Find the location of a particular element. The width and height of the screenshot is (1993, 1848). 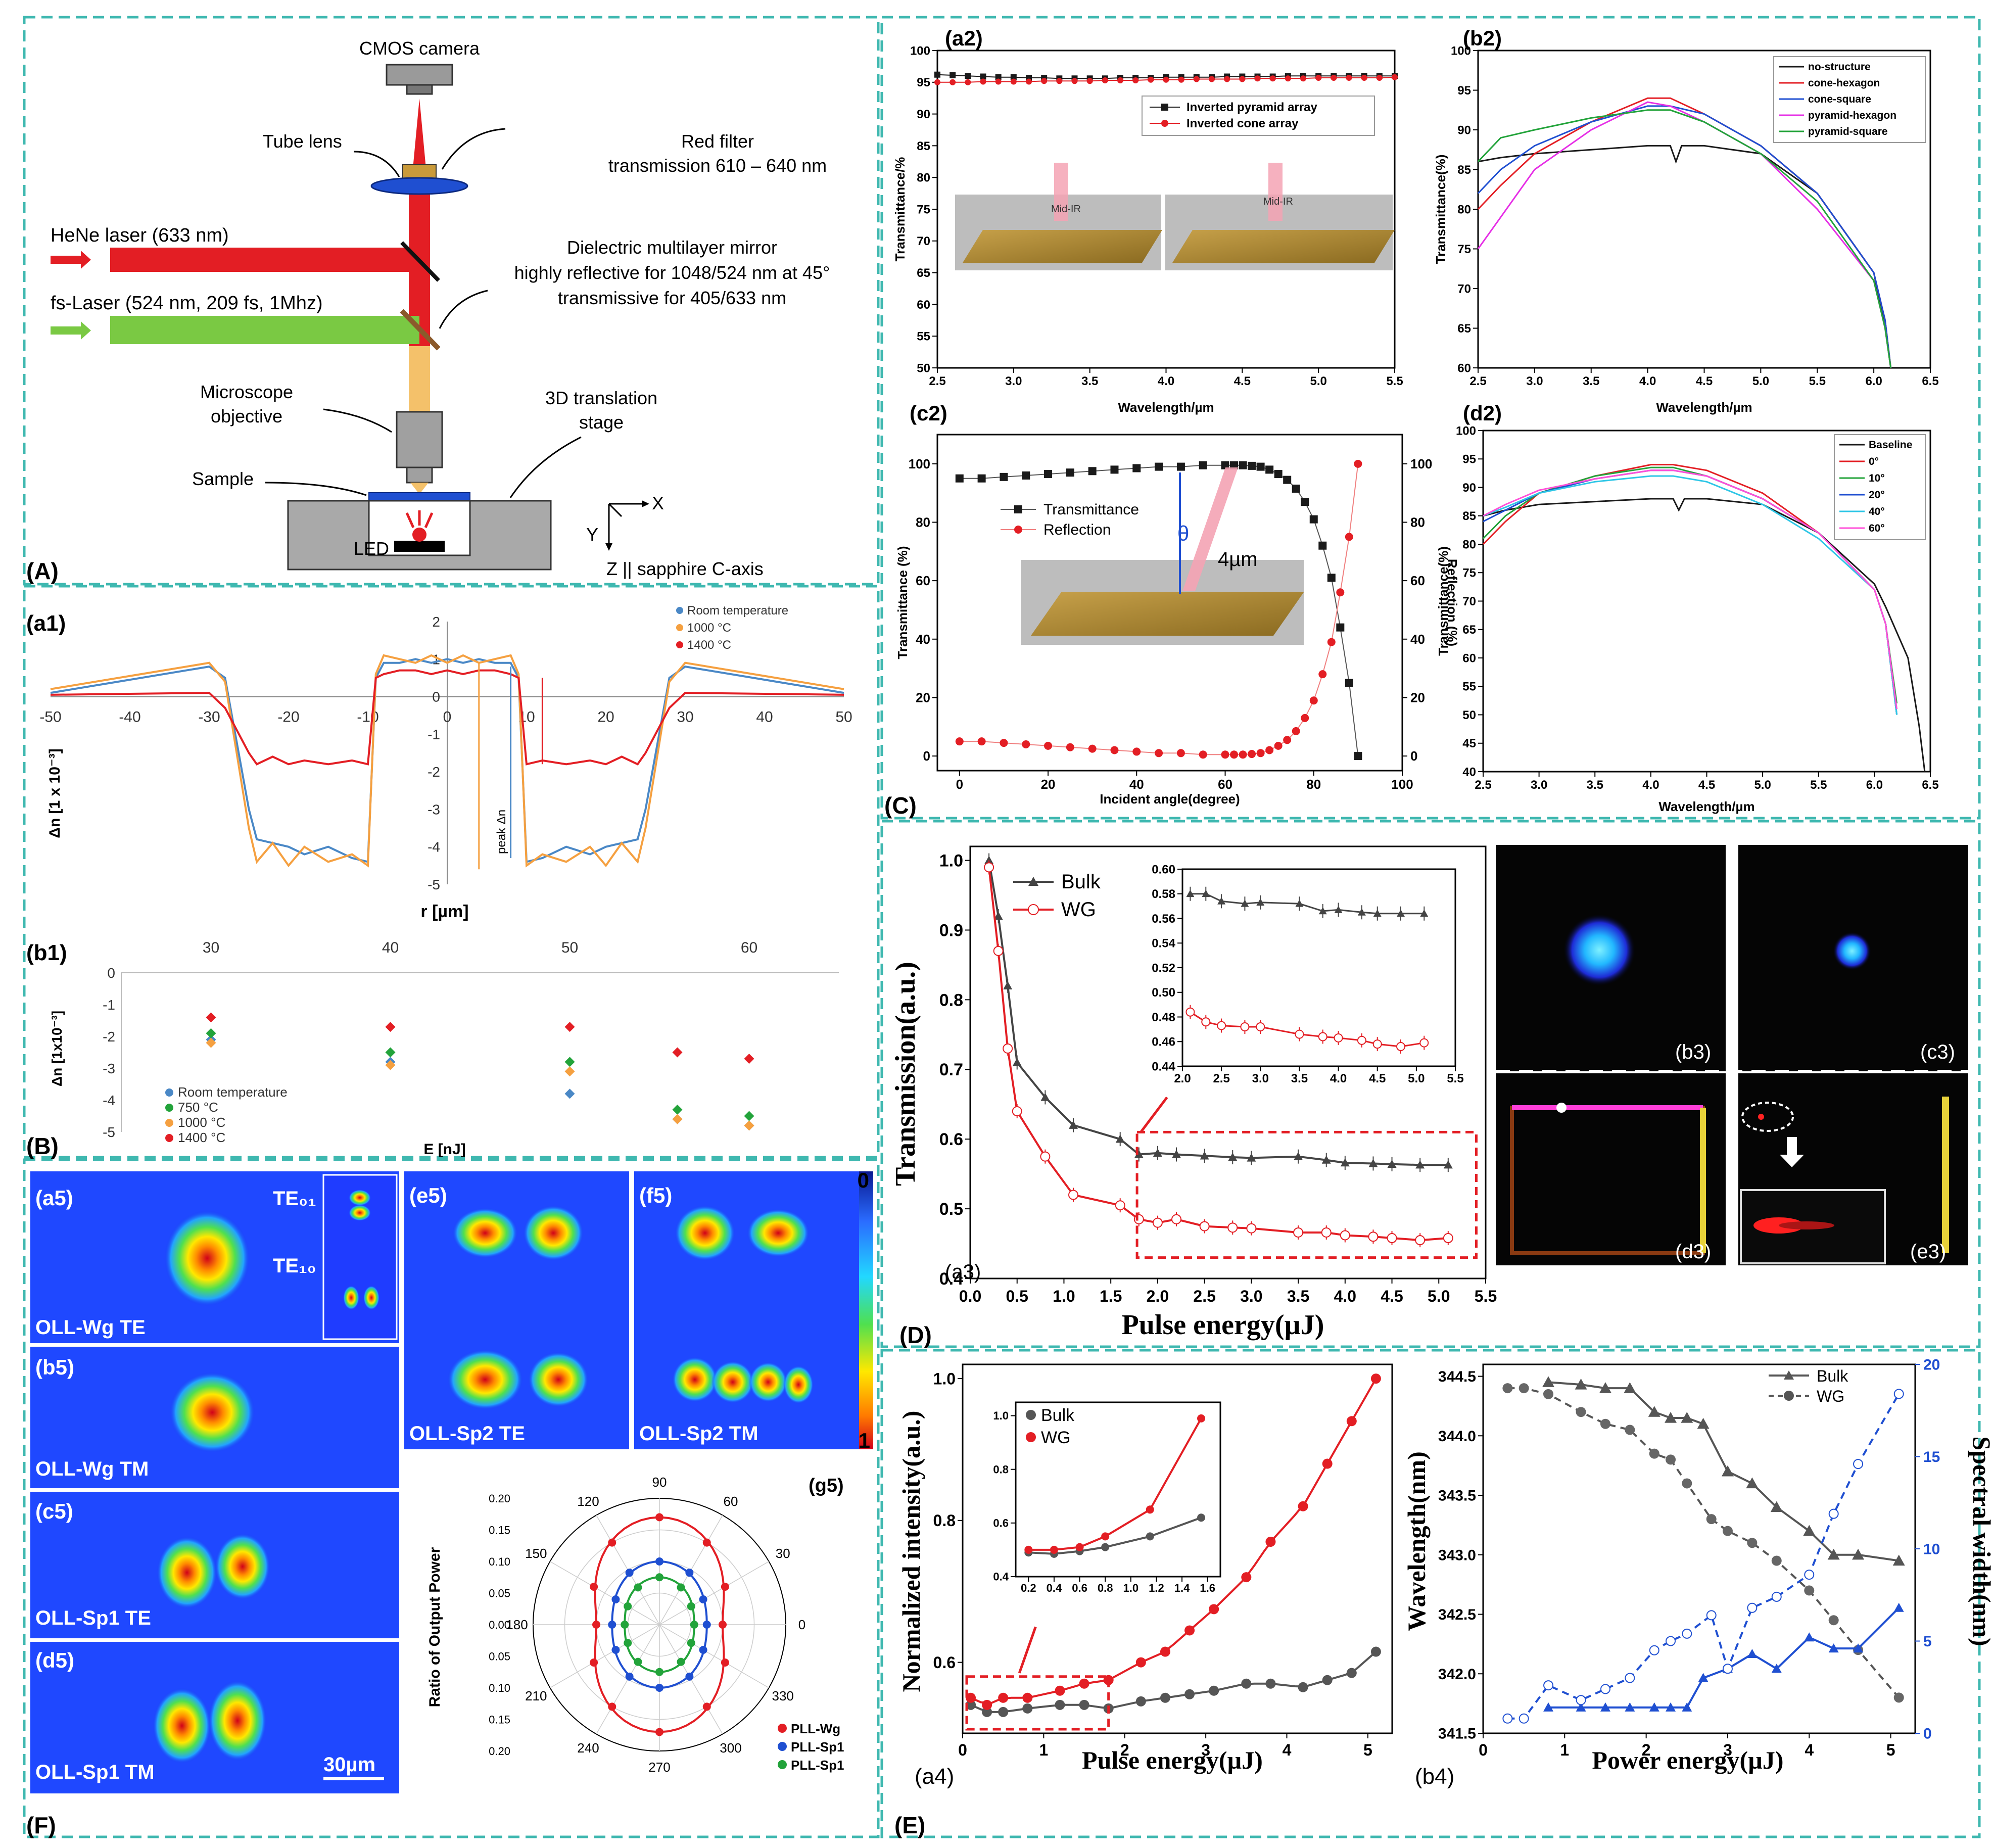

tag-a3: (a3) is located at coordinates (963, 1272).